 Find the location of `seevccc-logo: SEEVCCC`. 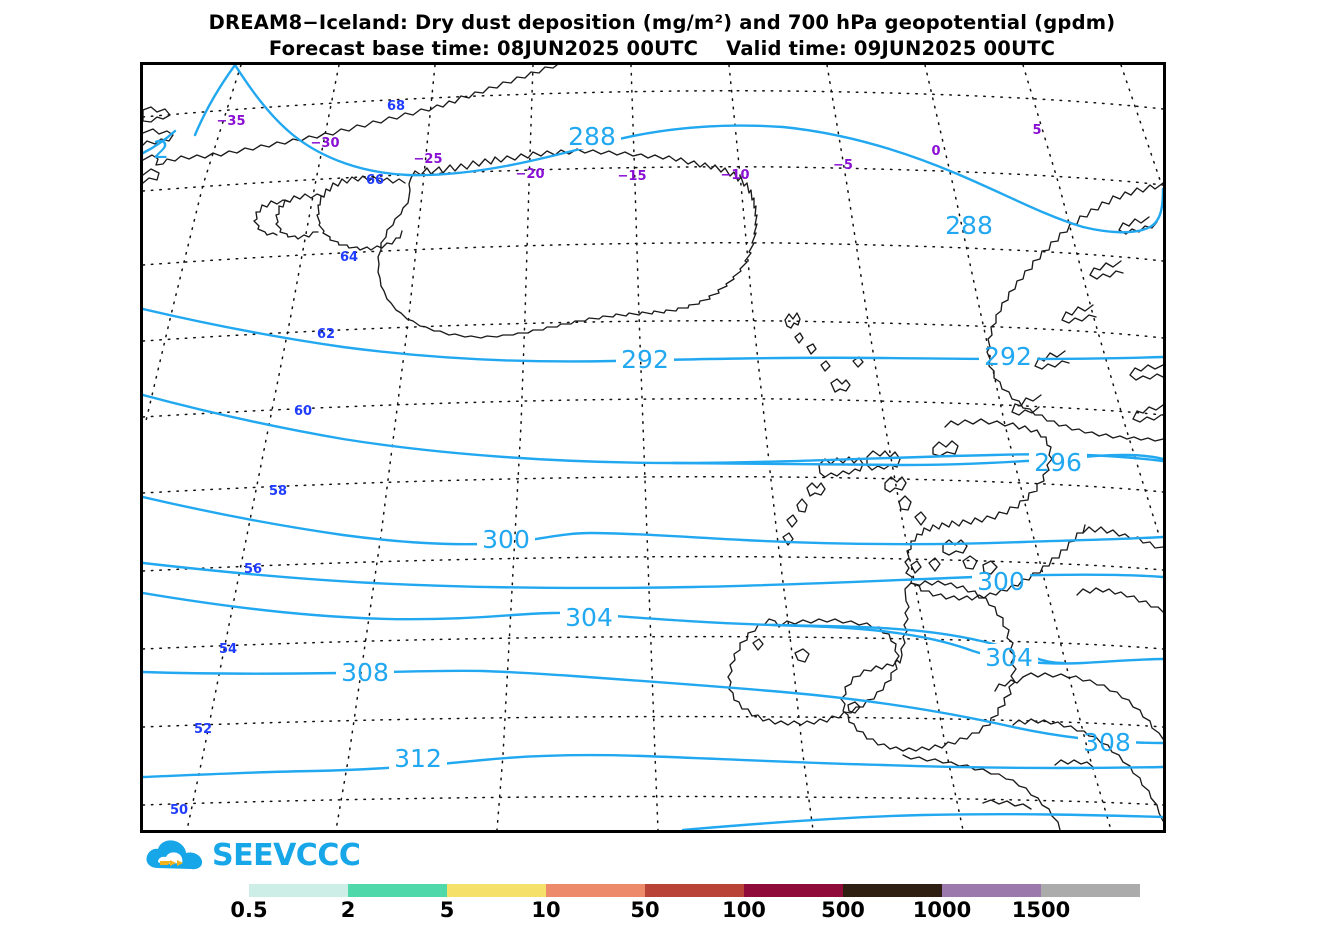

seevccc-logo: SEEVCCC is located at coordinates (274, 856).